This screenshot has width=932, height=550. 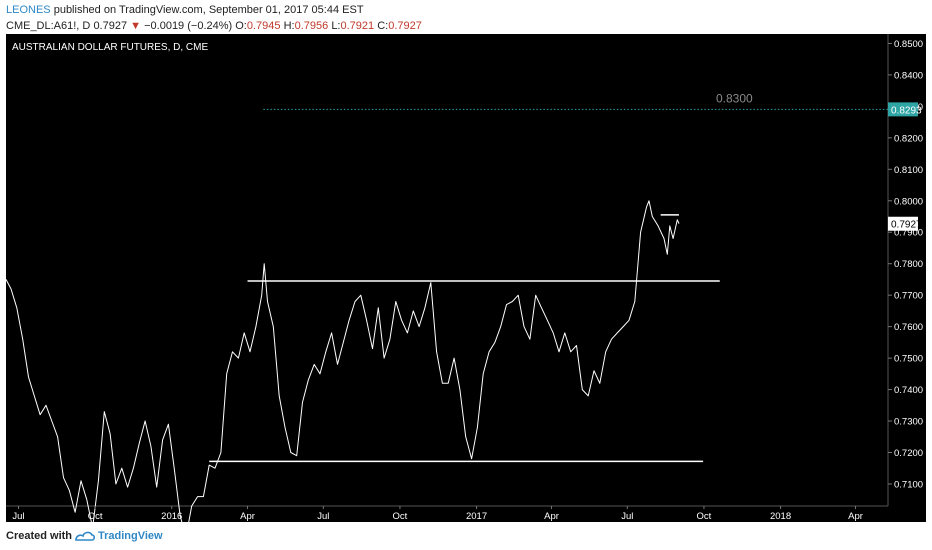 What do you see at coordinates (908, 327) in the screenshot?
I see `y-tick-label: 0.7600` at bounding box center [908, 327].